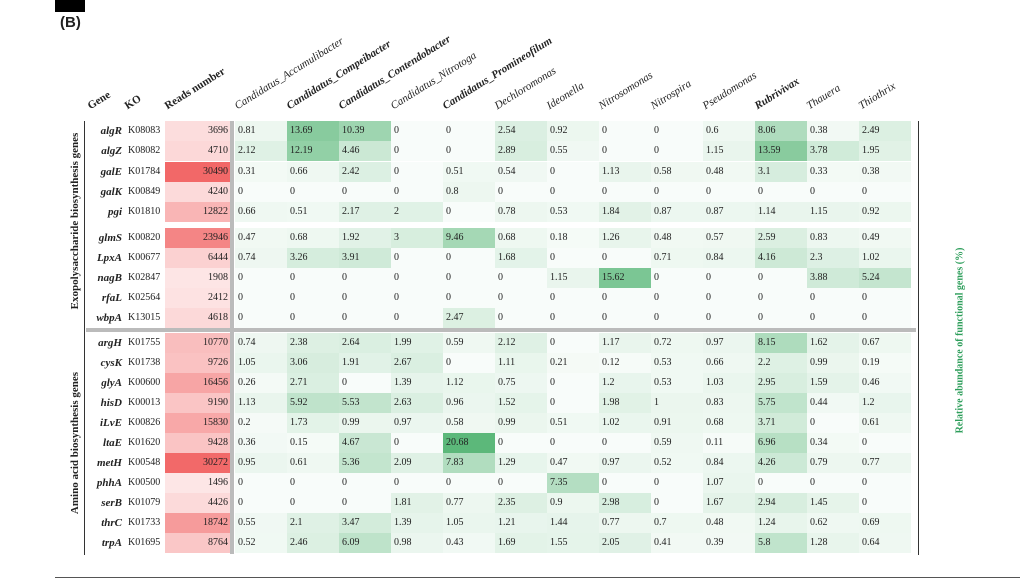 Image resolution: width=1024 pixels, height=580 pixels. What do you see at coordinates (417, 343) in the screenshot?
I see `abundance-cell: 1.99` at bounding box center [417, 343].